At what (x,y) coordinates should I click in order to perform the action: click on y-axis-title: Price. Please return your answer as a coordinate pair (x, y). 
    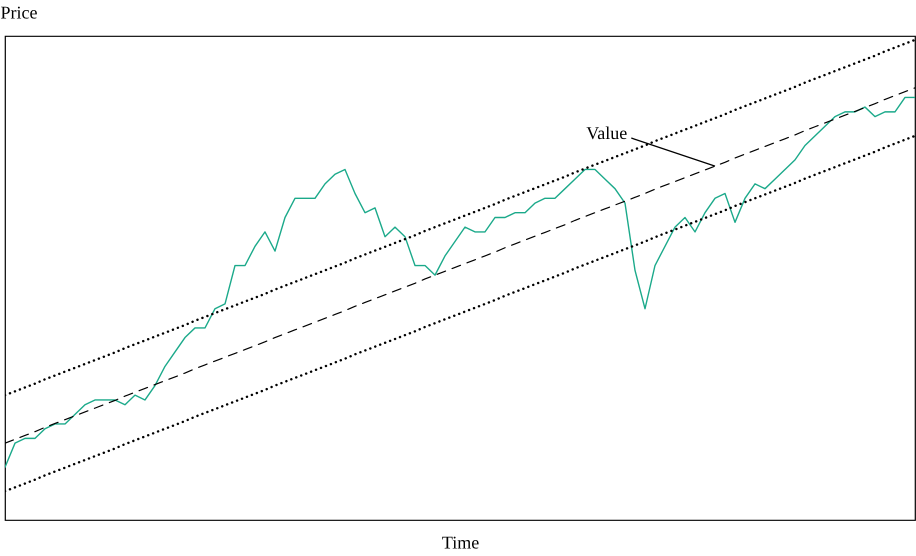
    Looking at the image, I should click on (19, 12).